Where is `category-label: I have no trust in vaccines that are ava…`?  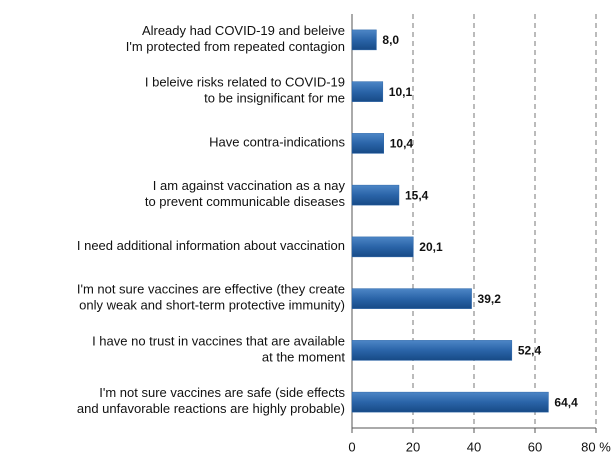 category-label: I have no trust in vaccines that are ava… is located at coordinates (218, 349).